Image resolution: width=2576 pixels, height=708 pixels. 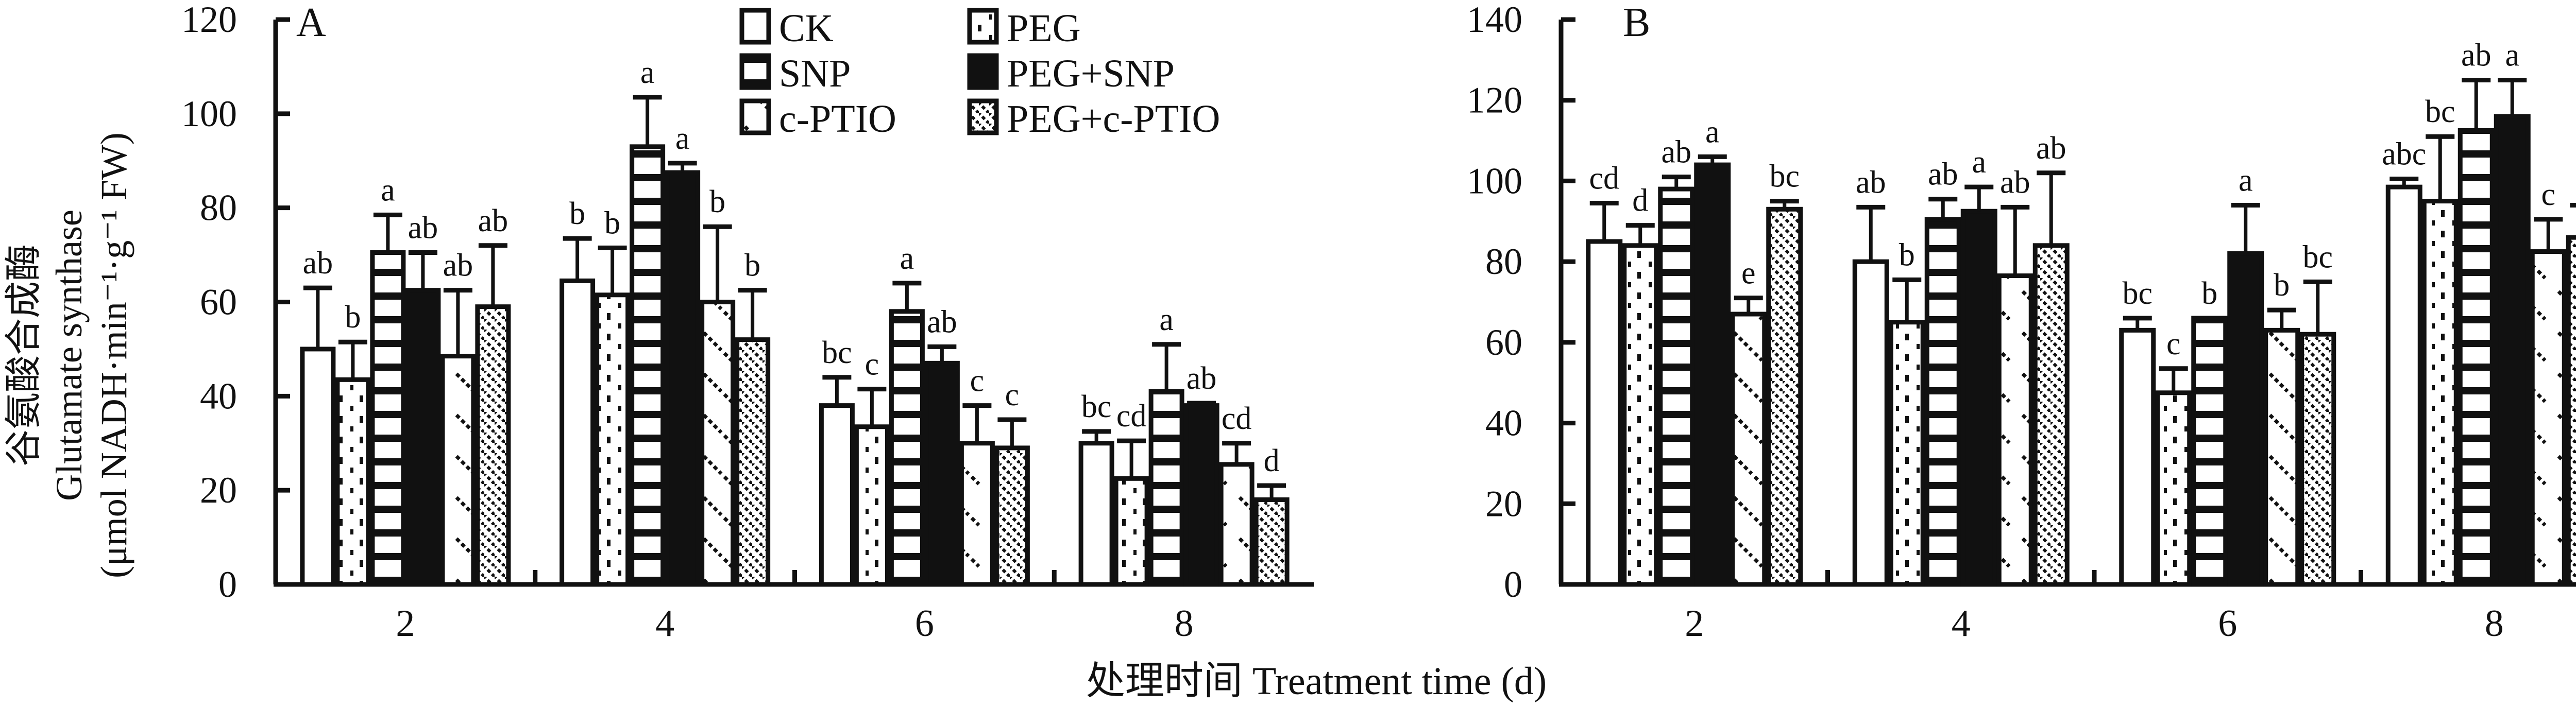 I want to click on y-tick-label: 40, so click(x=1503, y=423).